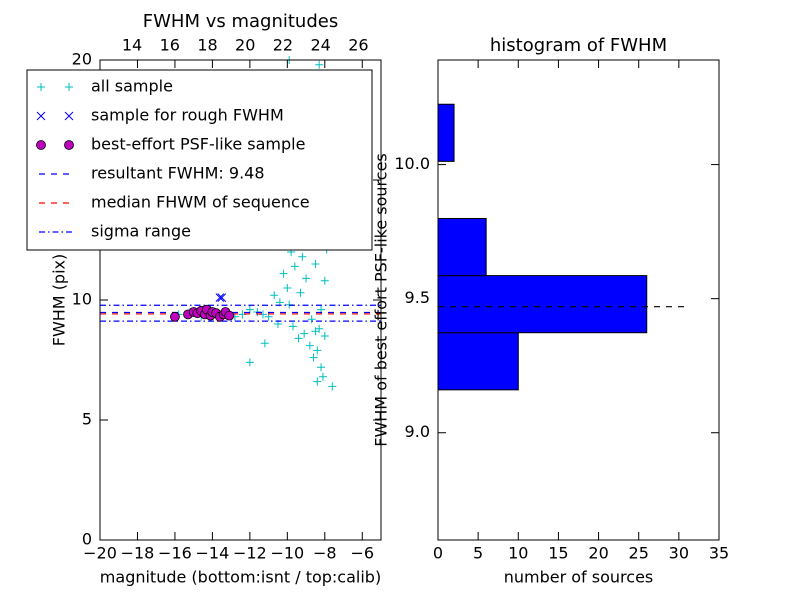 The image size is (800, 600). What do you see at coordinates (240, 577) in the screenshot?
I see `x-axis-label: magnitude (bottom:isnt / top:calib)` at bounding box center [240, 577].